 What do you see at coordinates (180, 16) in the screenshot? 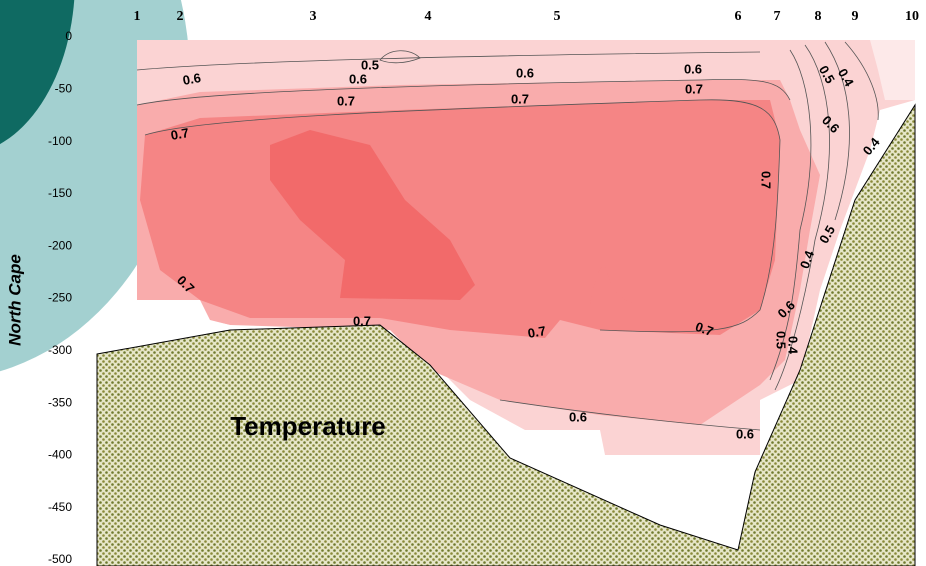
I see `station-label: 2` at bounding box center [180, 16].